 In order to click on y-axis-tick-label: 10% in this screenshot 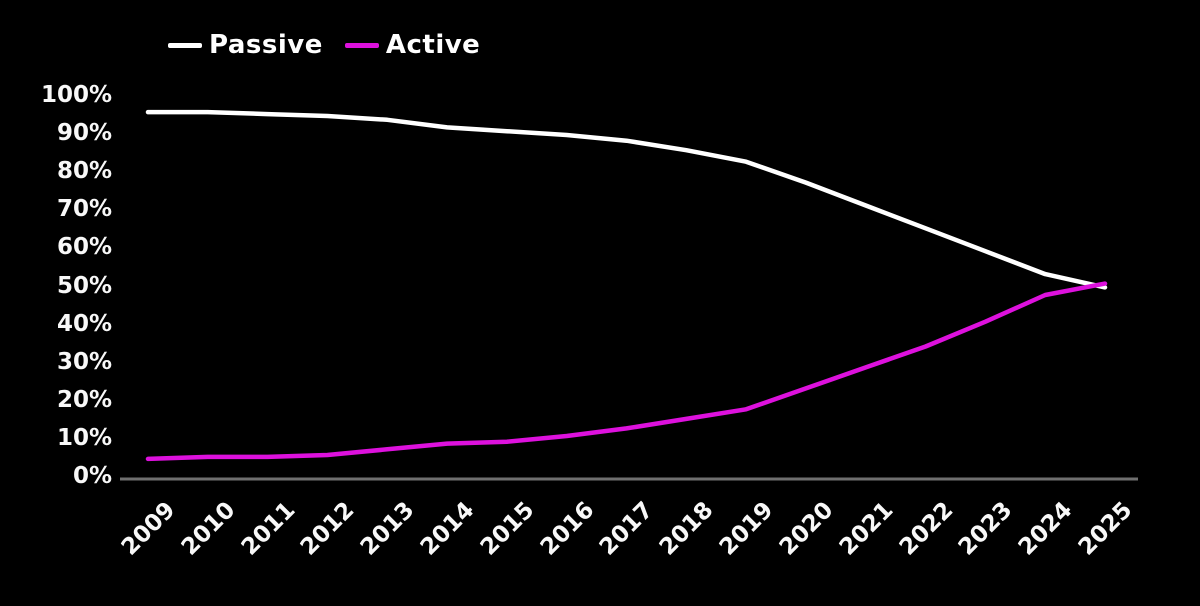, I will do `click(84, 437)`.